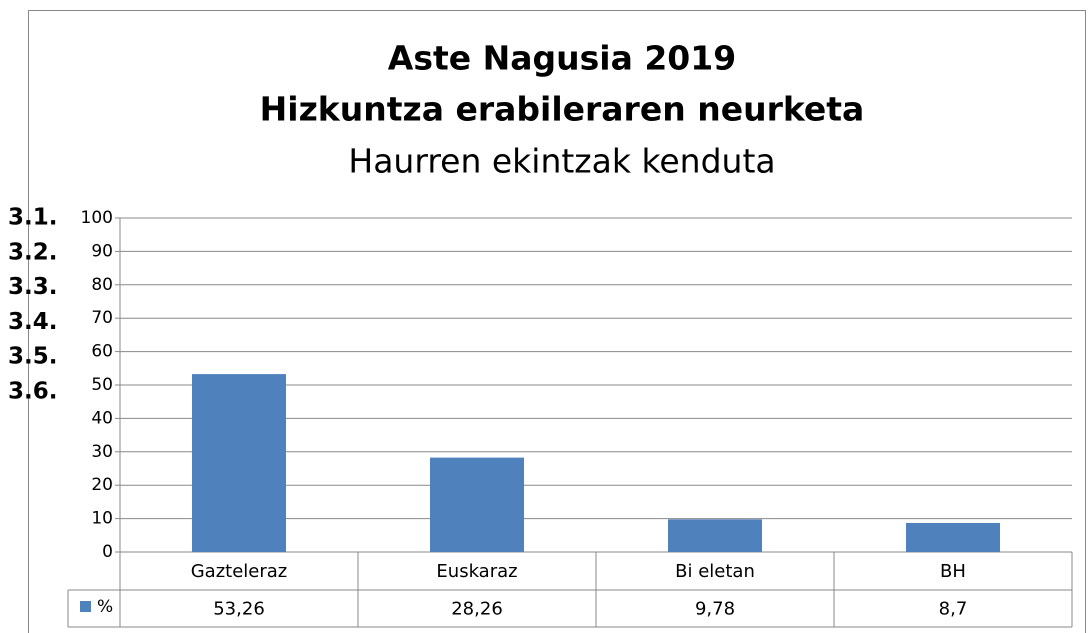  Describe the element at coordinates (102, 418) in the screenshot. I see `y-tick-label: 40` at that location.